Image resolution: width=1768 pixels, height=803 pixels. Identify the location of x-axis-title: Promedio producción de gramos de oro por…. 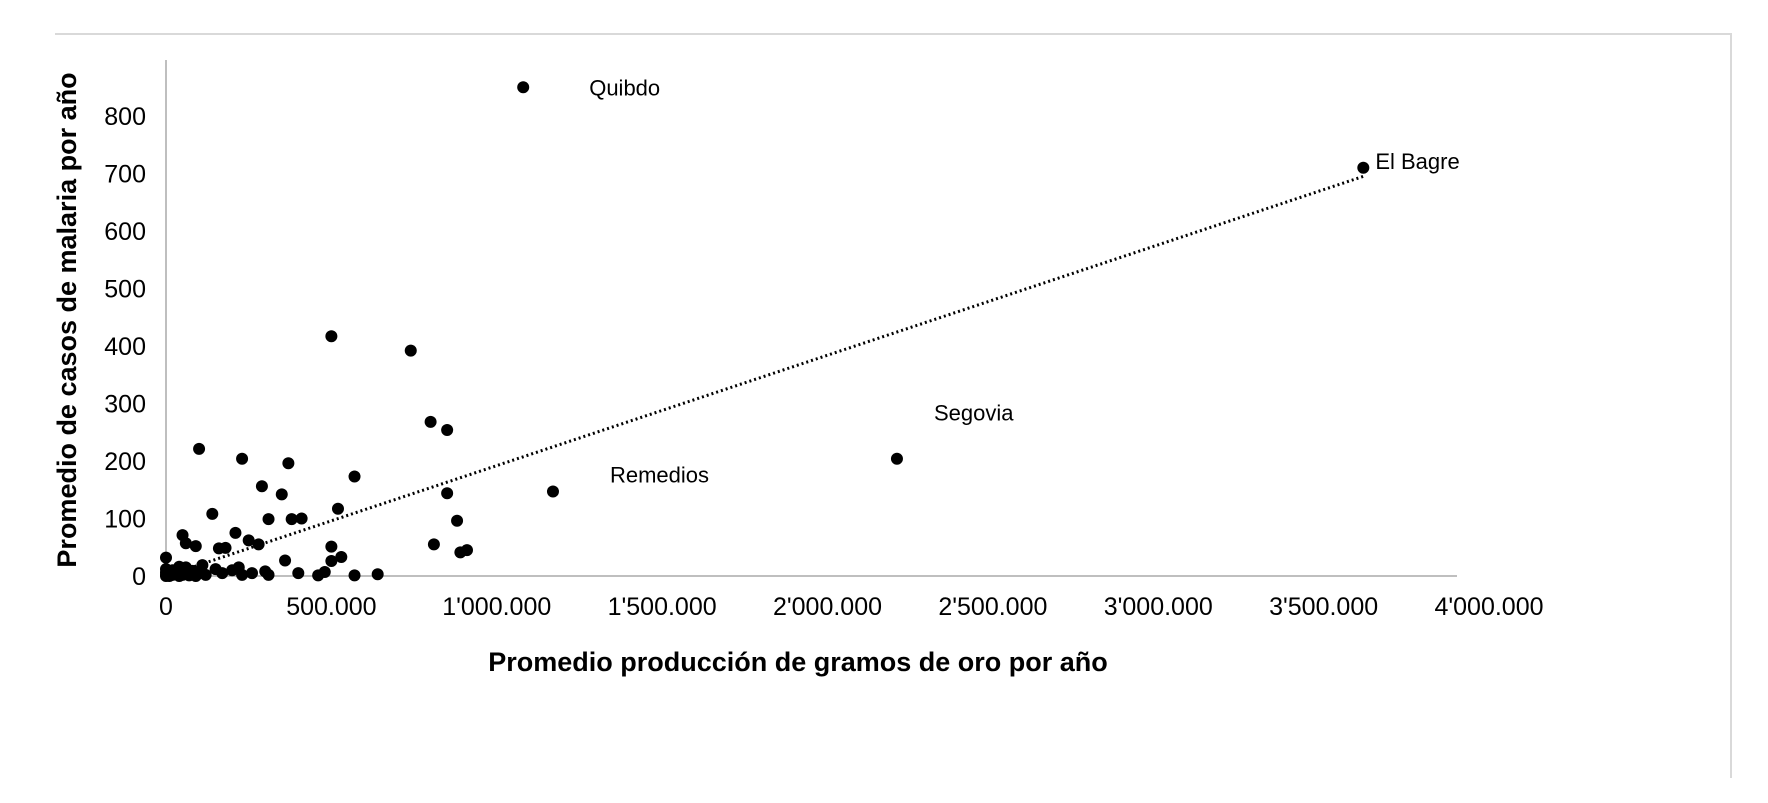
(798, 662).